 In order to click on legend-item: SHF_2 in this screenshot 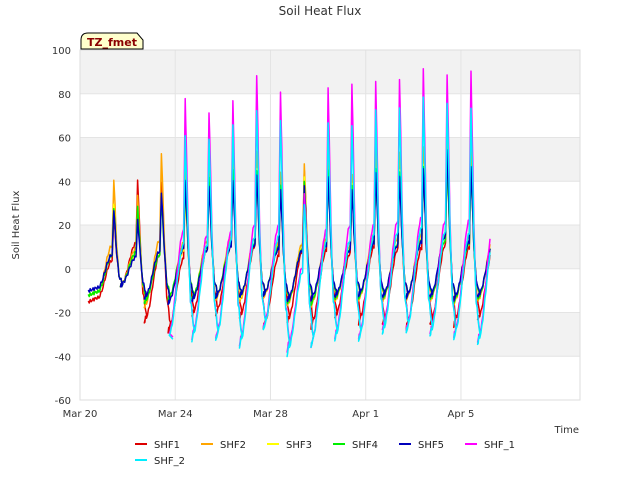, I will do `click(160, 461)`.